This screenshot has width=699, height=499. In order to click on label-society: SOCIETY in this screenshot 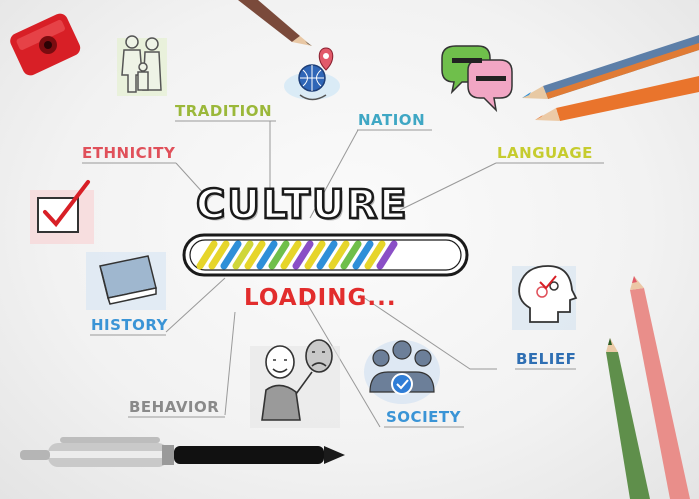, I will do `click(423, 417)`.